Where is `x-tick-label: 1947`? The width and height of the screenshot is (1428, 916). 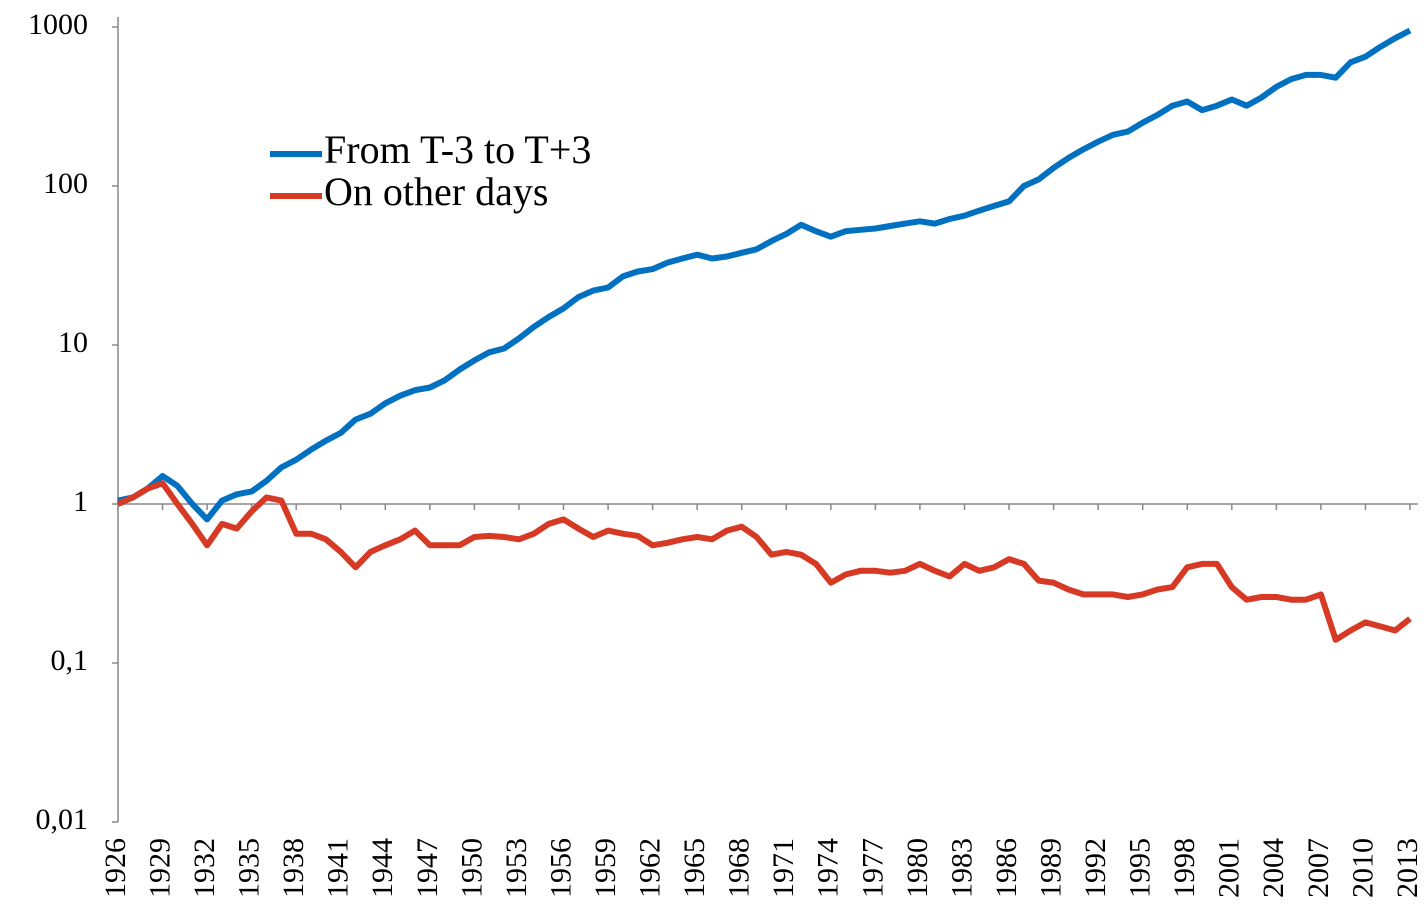
x-tick-label: 1947 is located at coordinates (427, 868).